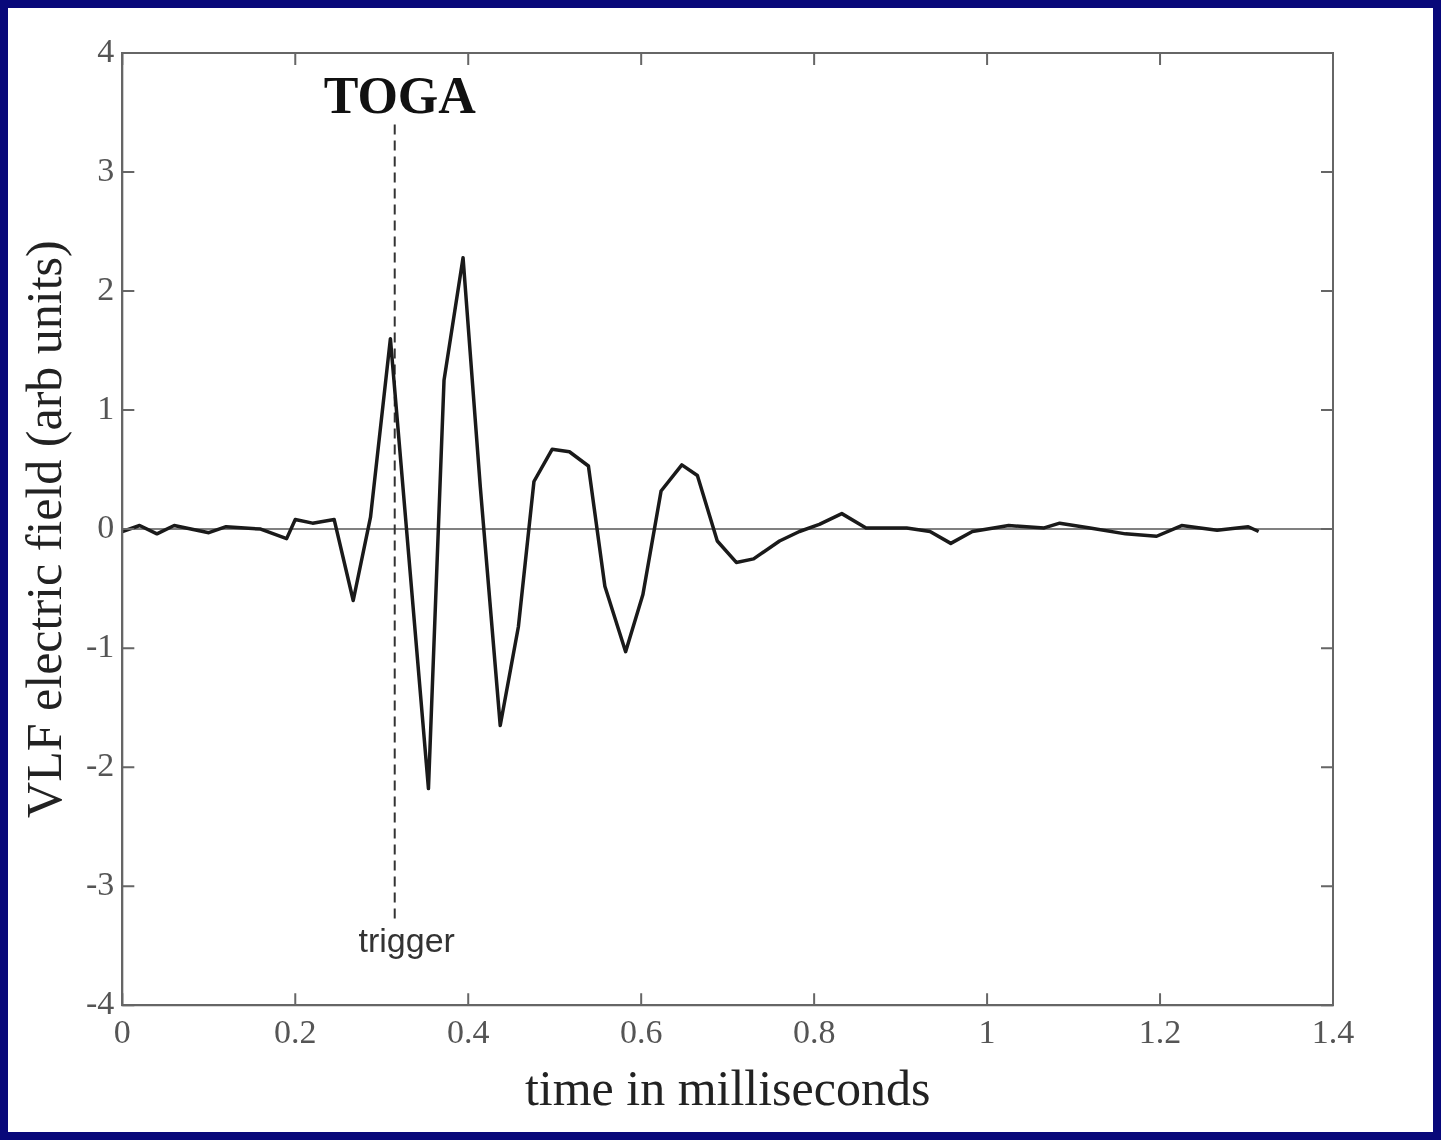  What do you see at coordinates (814, 1031) in the screenshot?
I see `x-tick-label: 0.8` at bounding box center [814, 1031].